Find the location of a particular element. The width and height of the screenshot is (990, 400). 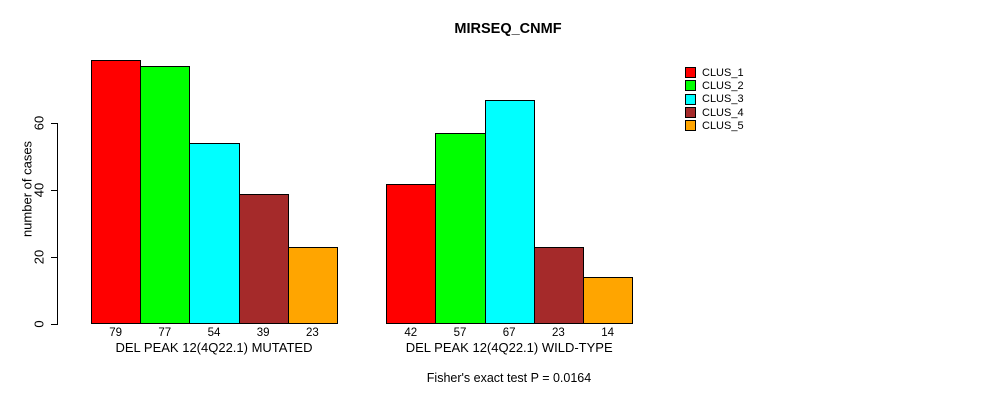

bar-value-label: 57 is located at coordinates (460, 333).